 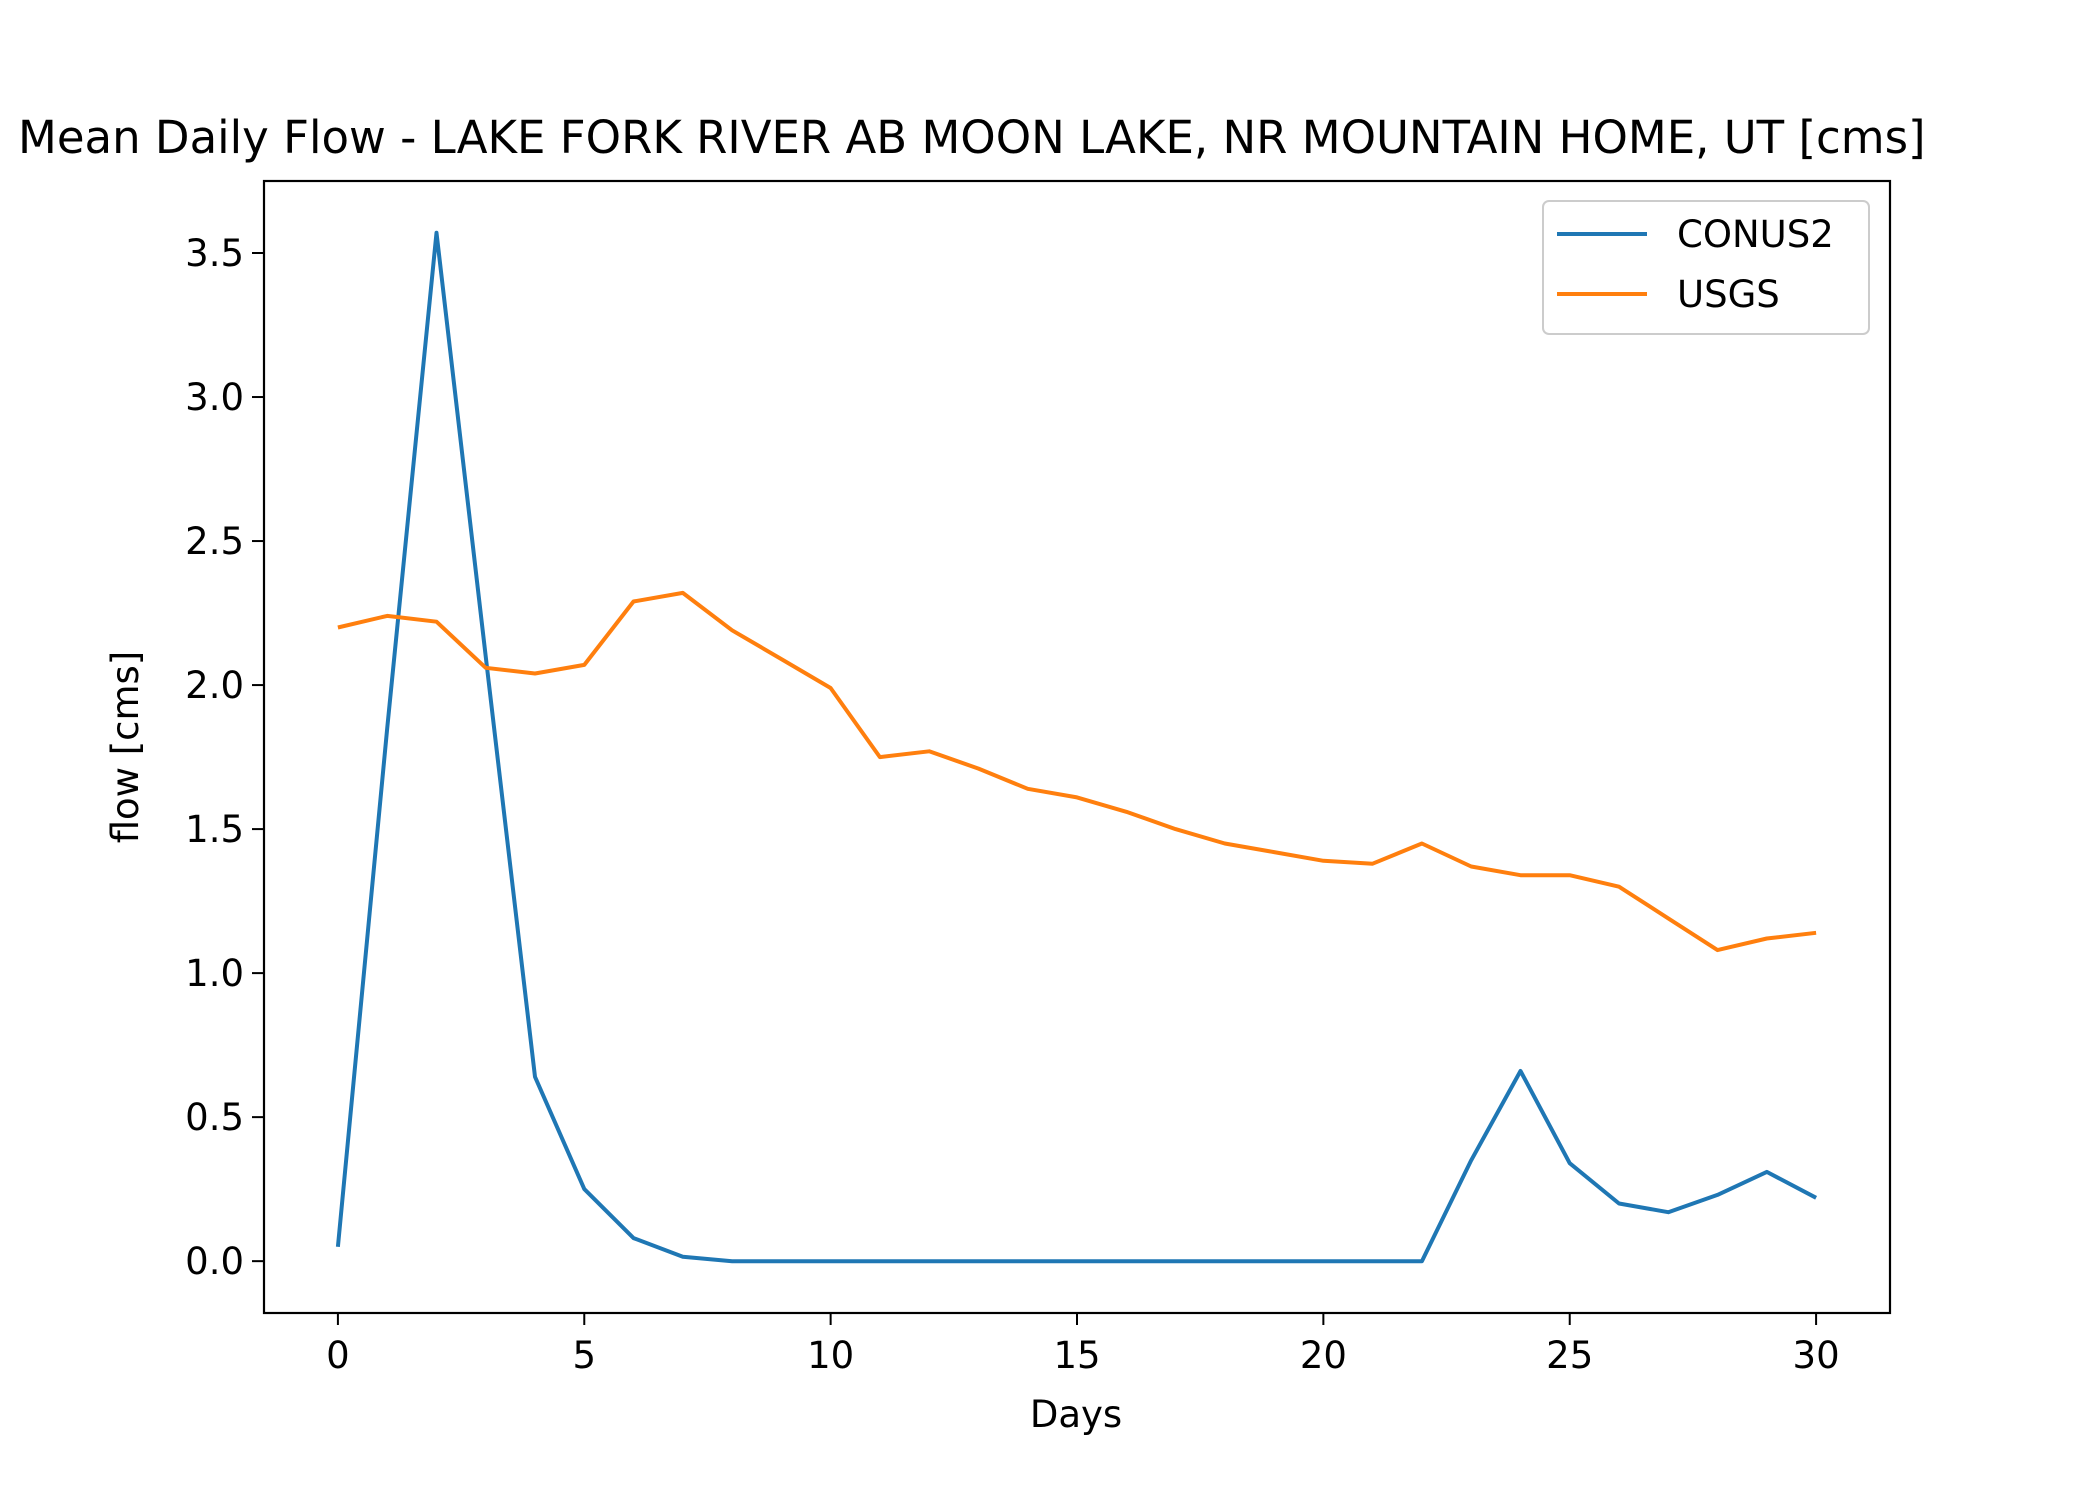 I want to click on x-tick-label: 10, so click(x=830, y=1355).